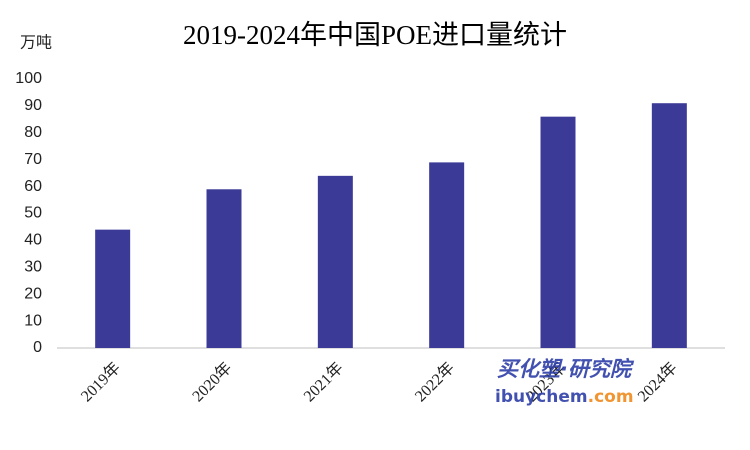  What do you see at coordinates (33, 293) in the screenshot?
I see `y-tick-label: 20` at bounding box center [33, 293].